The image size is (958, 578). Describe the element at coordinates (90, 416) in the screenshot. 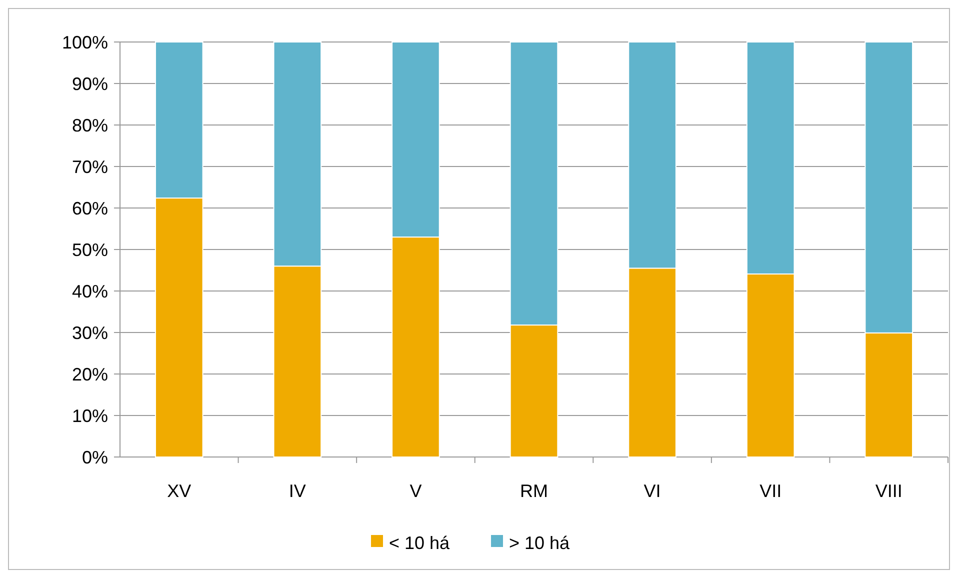

I see `y-tick-label: 10%` at that location.